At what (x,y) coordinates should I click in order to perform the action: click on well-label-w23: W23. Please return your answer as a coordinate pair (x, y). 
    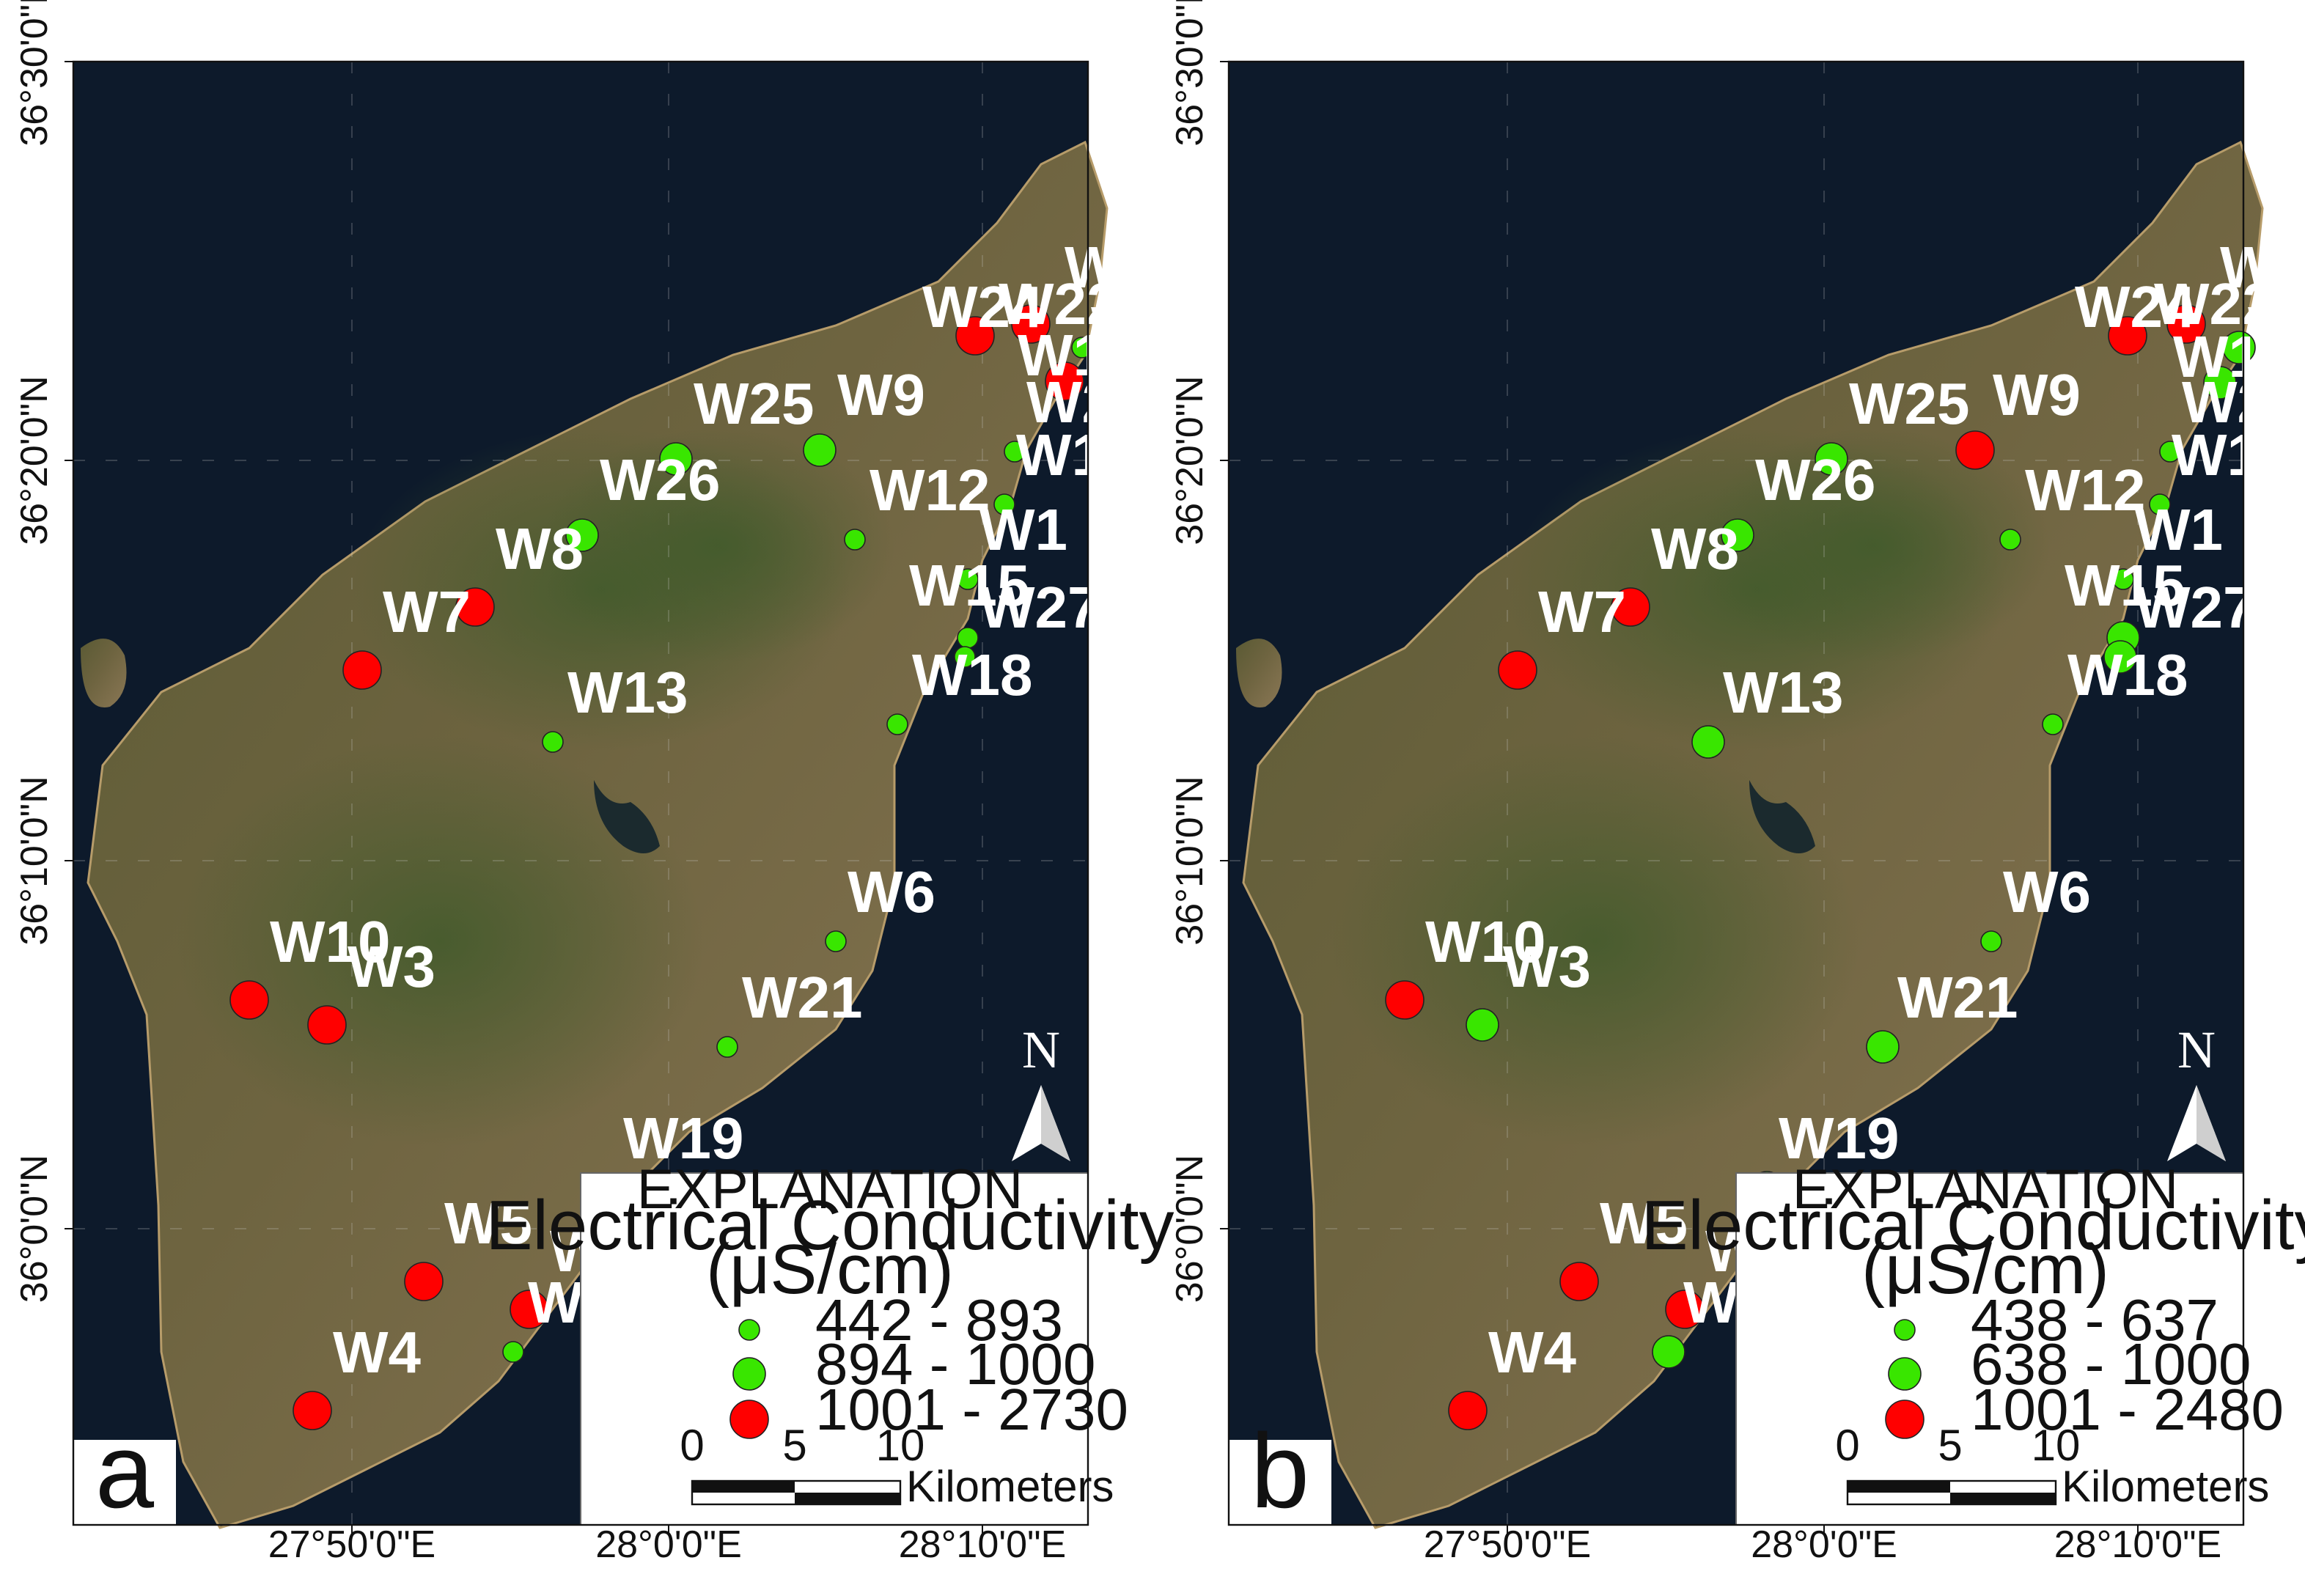
    Looking at the image, I should click on (1125, 267).